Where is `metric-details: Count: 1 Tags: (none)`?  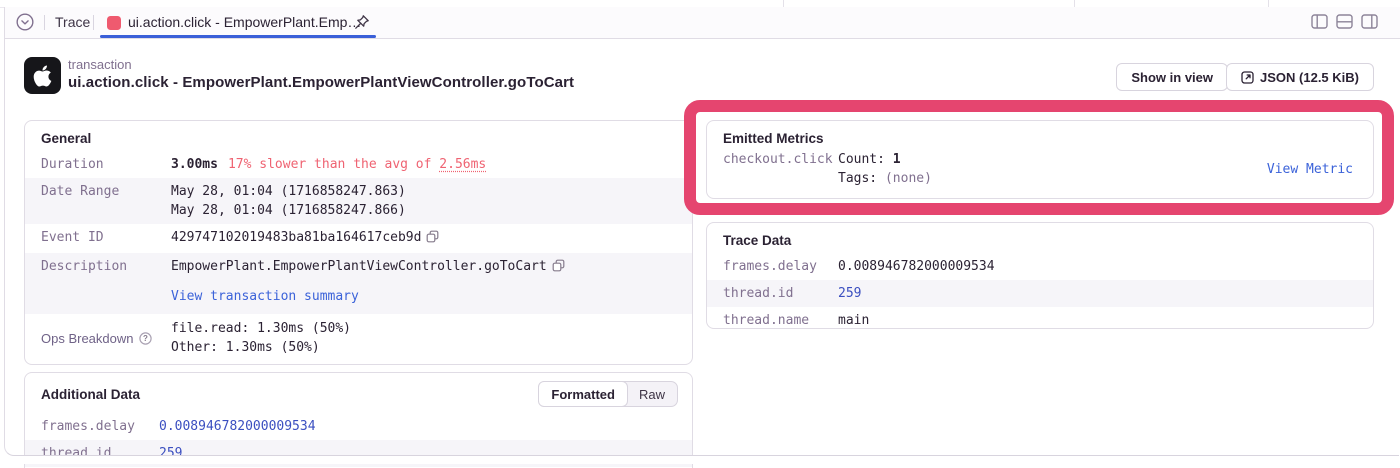
metric-details: Count: 1 Tags: (none) is located at coordinates (885, 169).